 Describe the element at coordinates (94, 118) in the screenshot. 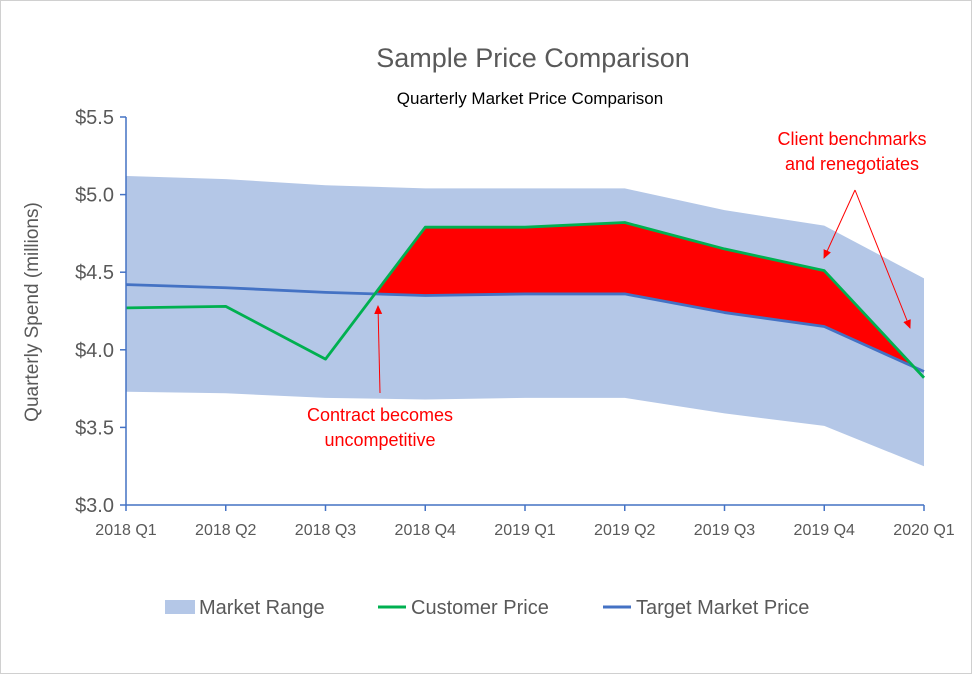

I see `y-tick-label: $5.5` at that location.